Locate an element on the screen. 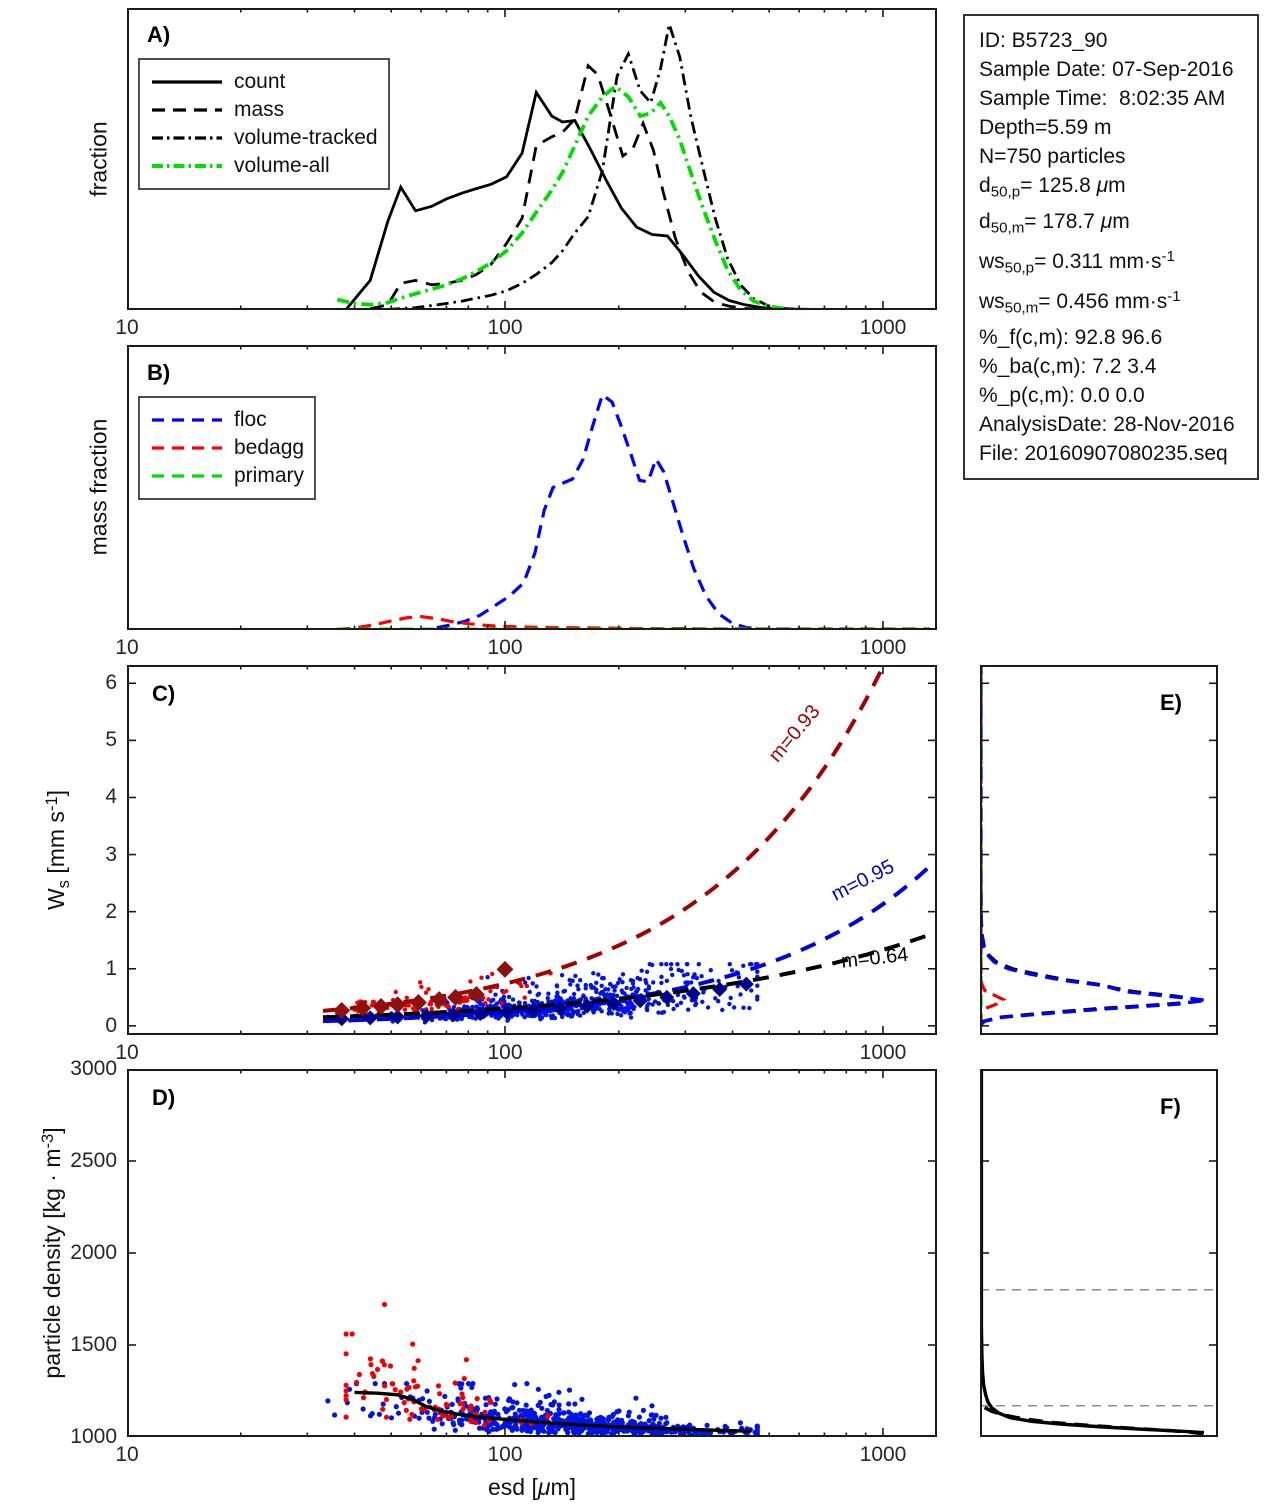  annotation-m-0-64: m=0.64 is located at coordinates (874, 958).